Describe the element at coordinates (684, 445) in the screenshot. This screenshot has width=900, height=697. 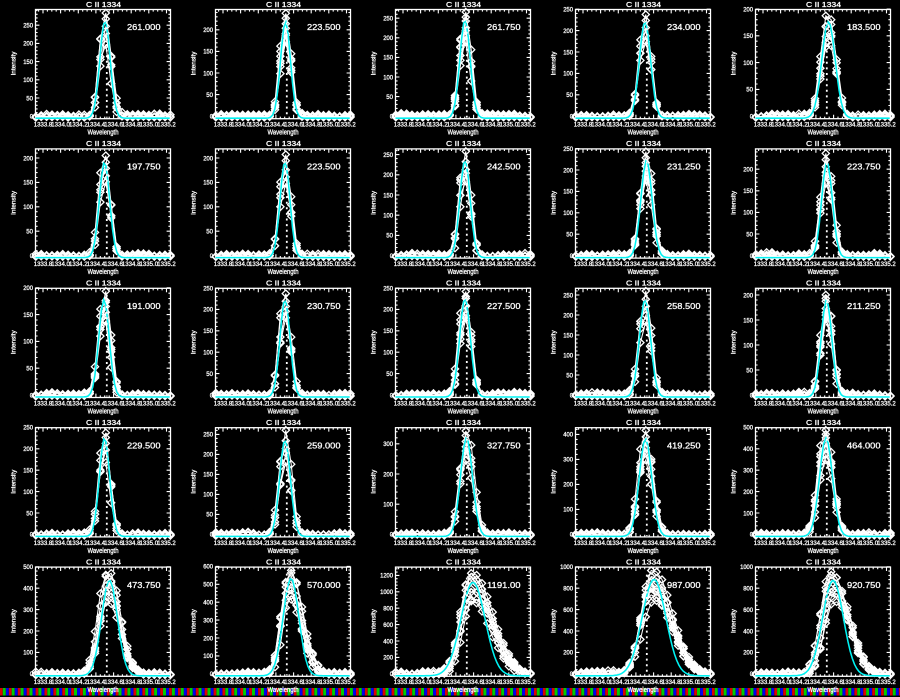
I see `svg-text: 419.250` at that location.